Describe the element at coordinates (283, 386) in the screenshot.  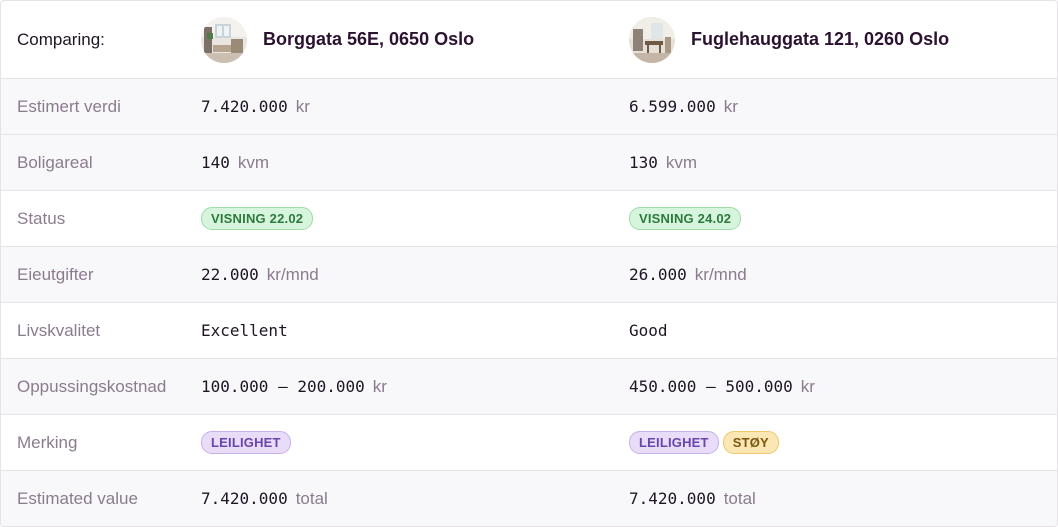
I see `property-a-value: 100.000 – 200.000` at that location.